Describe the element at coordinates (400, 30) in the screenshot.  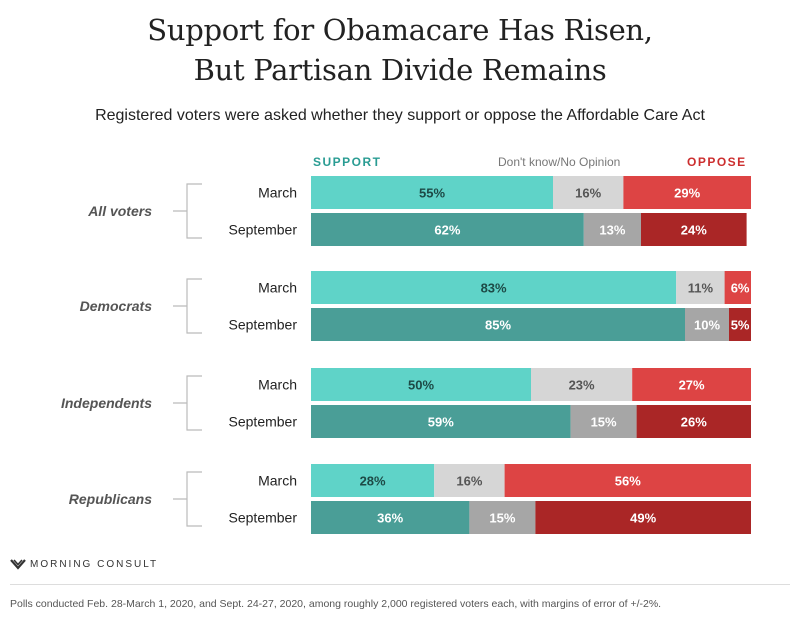
I see `chart-title-line-1: Support for Obamacare Has Risen,` at that location.